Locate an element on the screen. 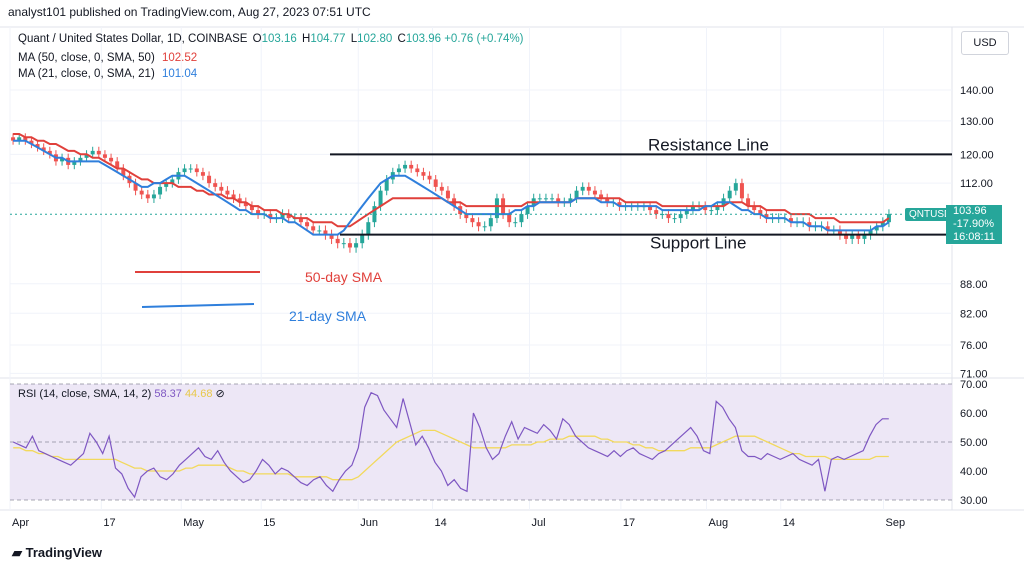 The width and height of the screenshot is (1024, 570). rsi-label: RSI (14, close, SMA, 14, 2) is located at coordinates (85, 394).